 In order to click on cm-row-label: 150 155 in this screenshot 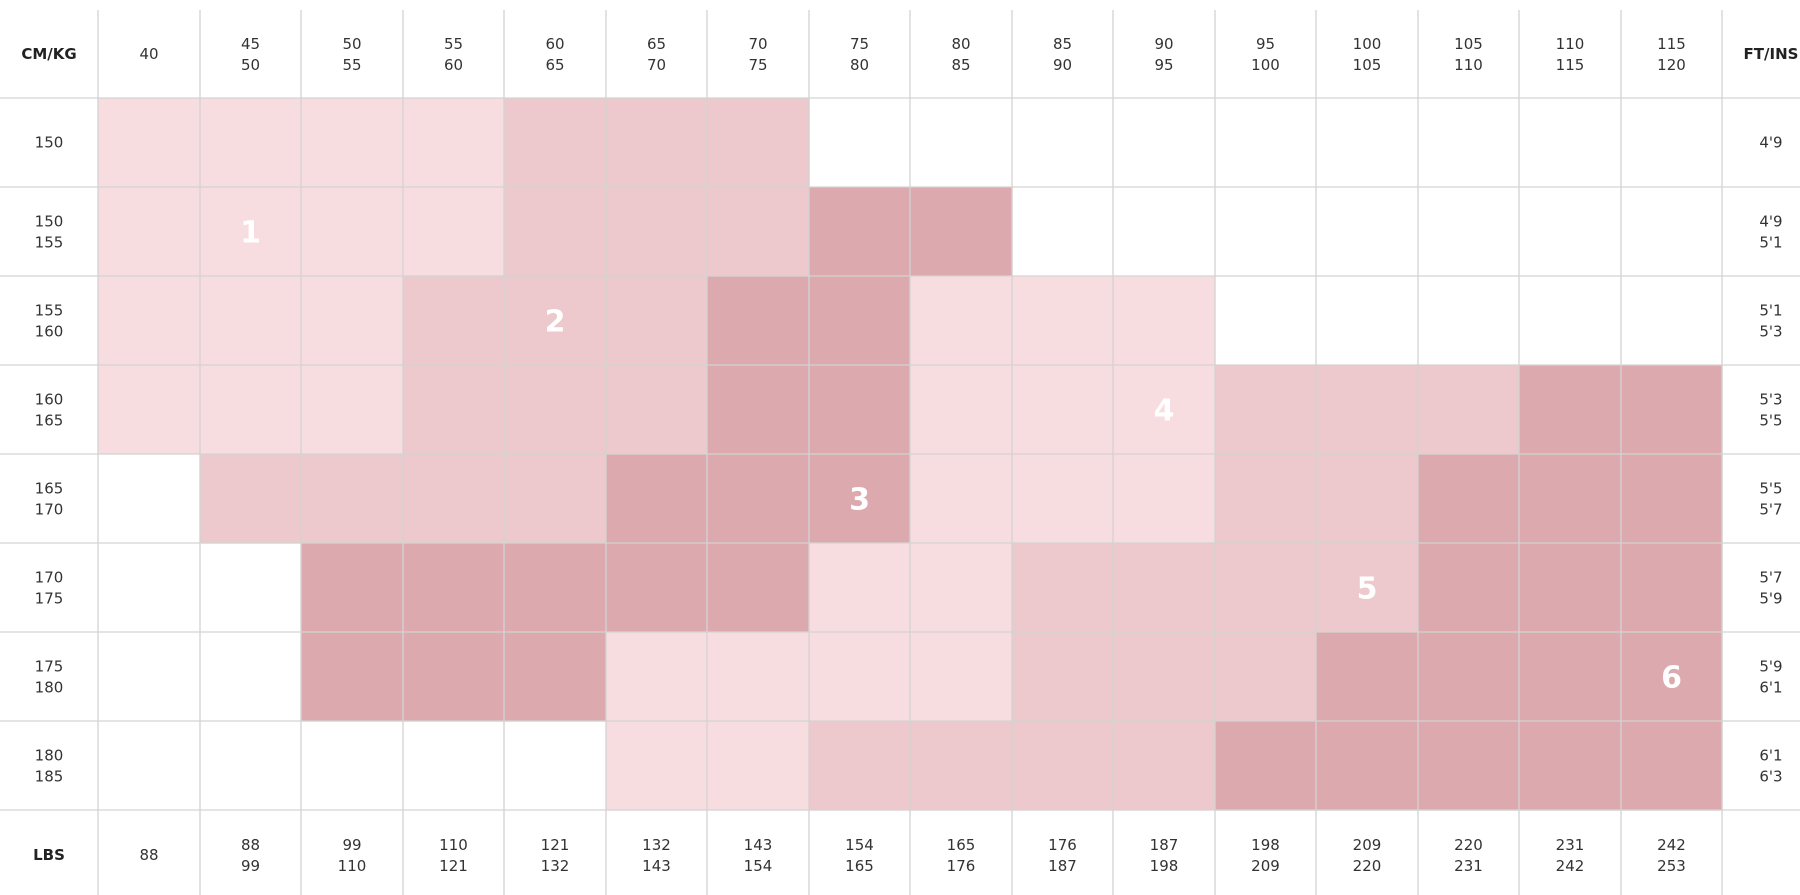, I will do `click(49, 232)`.